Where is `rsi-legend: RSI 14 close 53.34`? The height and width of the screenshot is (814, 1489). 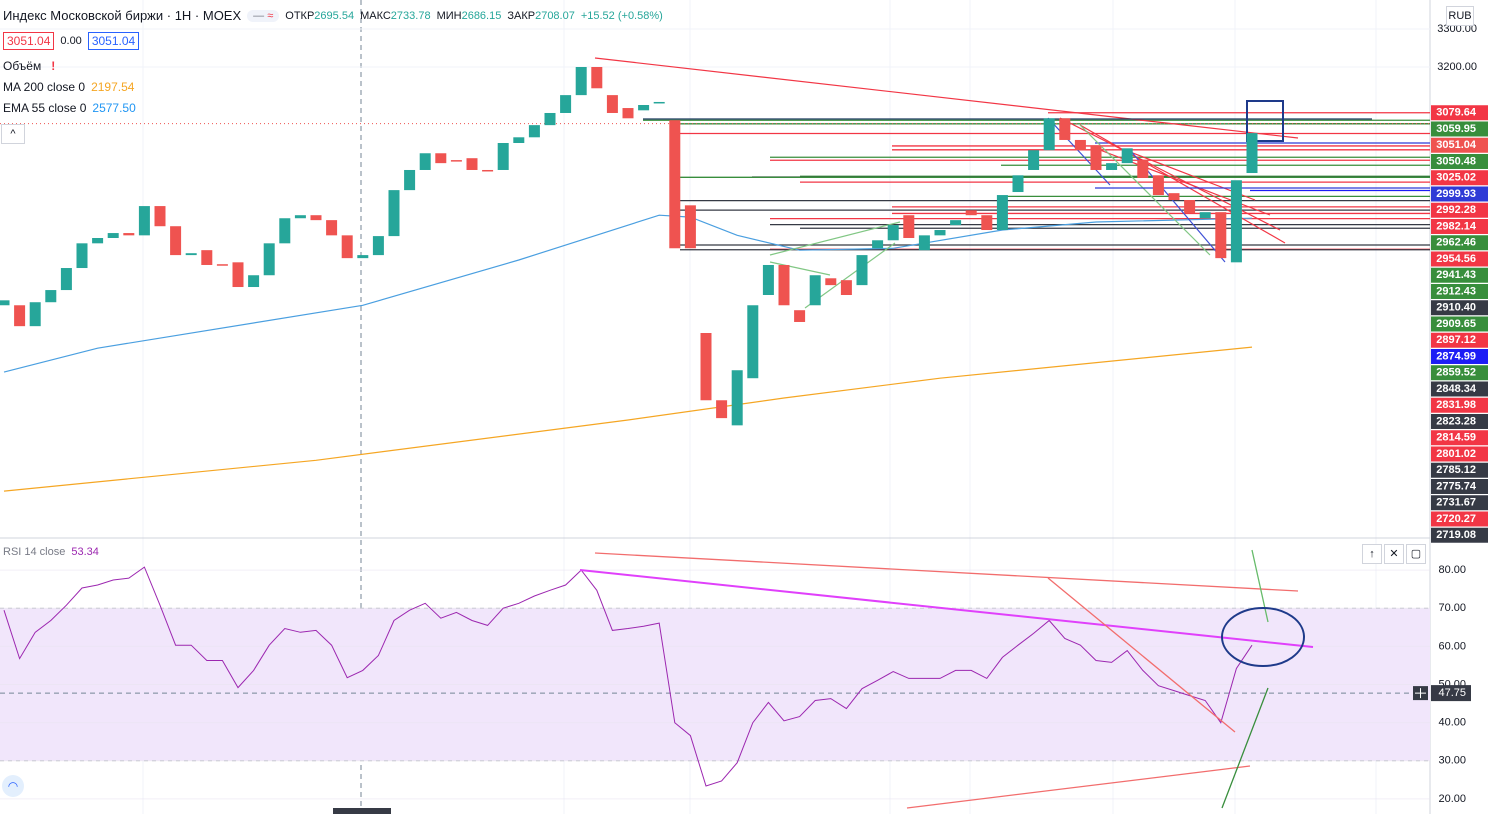 rsi-legend: RSI 14 close 53.34 is located at coordinates (51, 552).